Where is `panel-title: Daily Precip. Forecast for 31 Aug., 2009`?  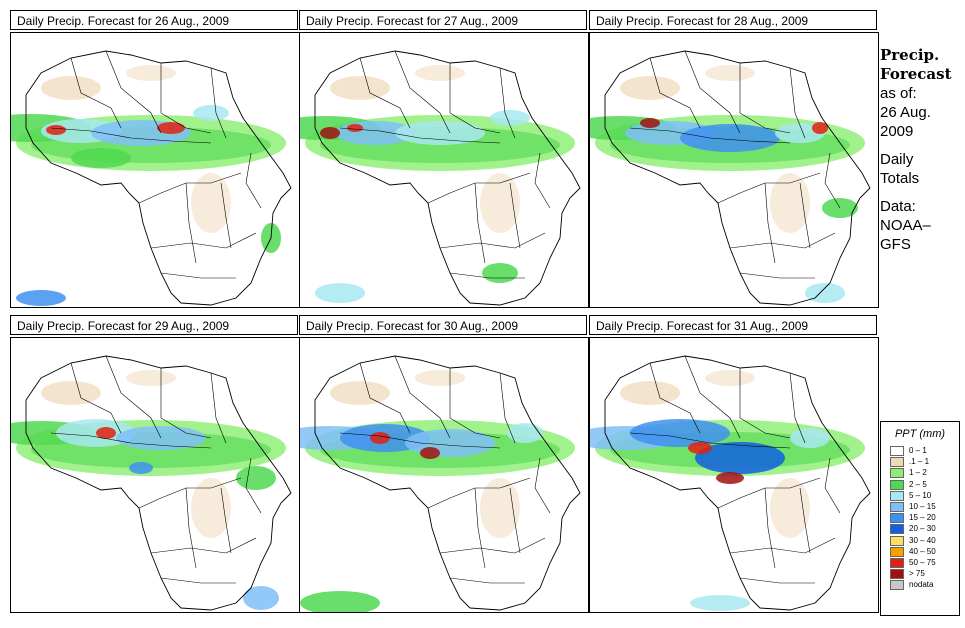 panel-title: Daily Precip. Forecast for 31 Aug., 2009 is located at coordinates (733, 325).